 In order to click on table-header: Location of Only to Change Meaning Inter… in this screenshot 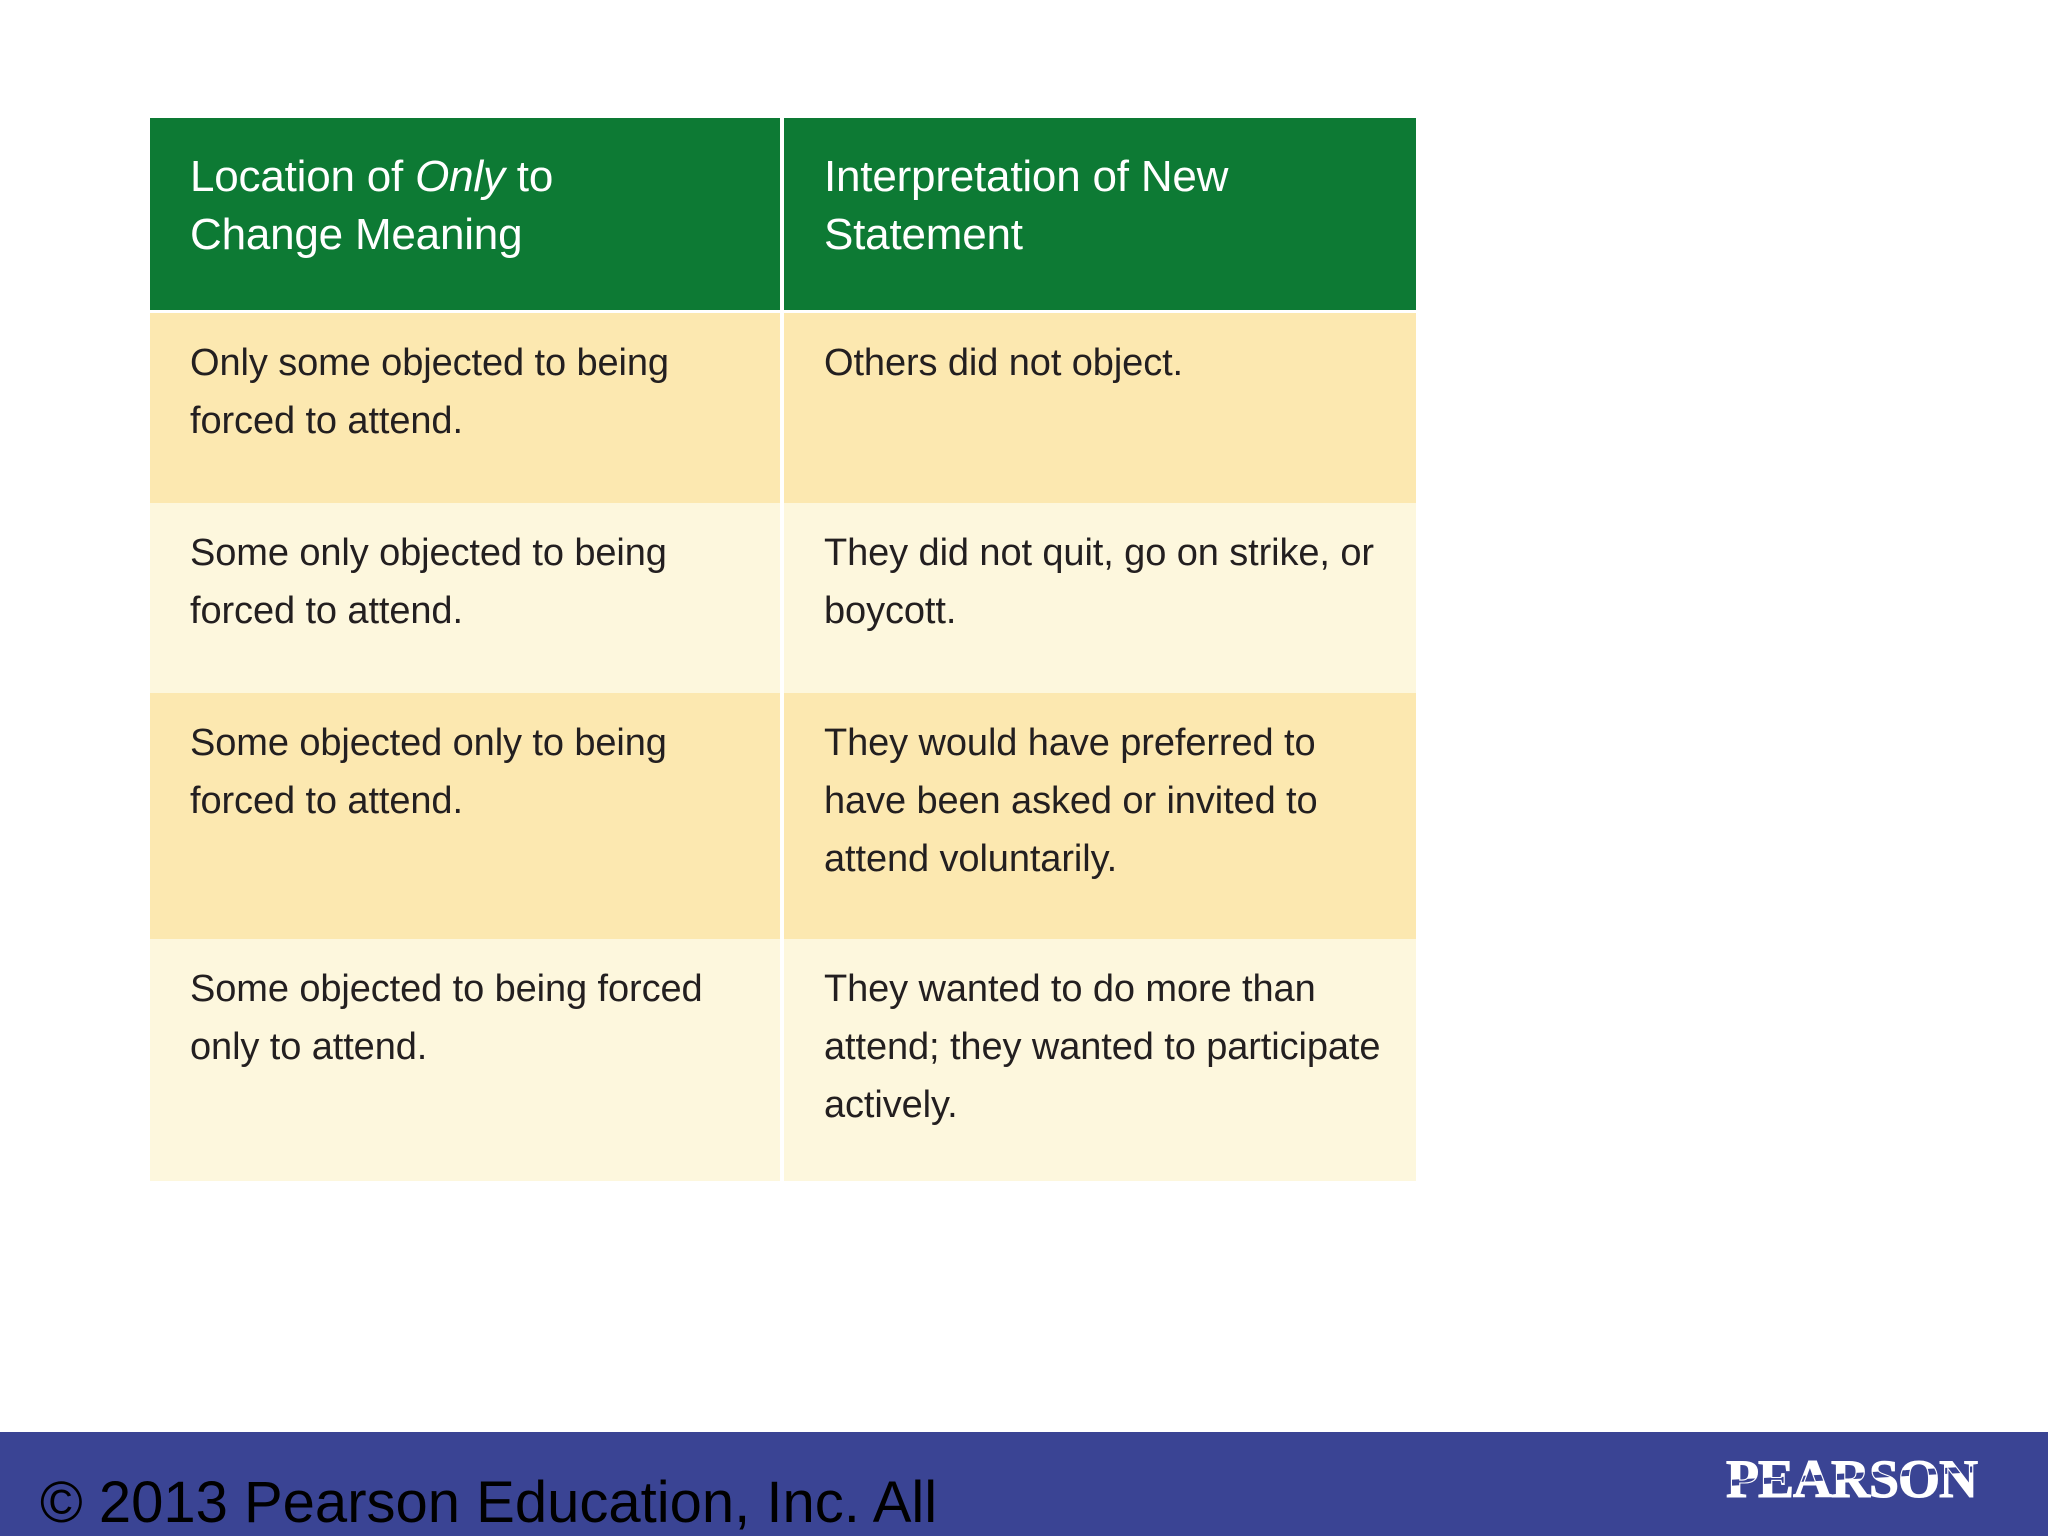, I will do `click(783, 215)`.